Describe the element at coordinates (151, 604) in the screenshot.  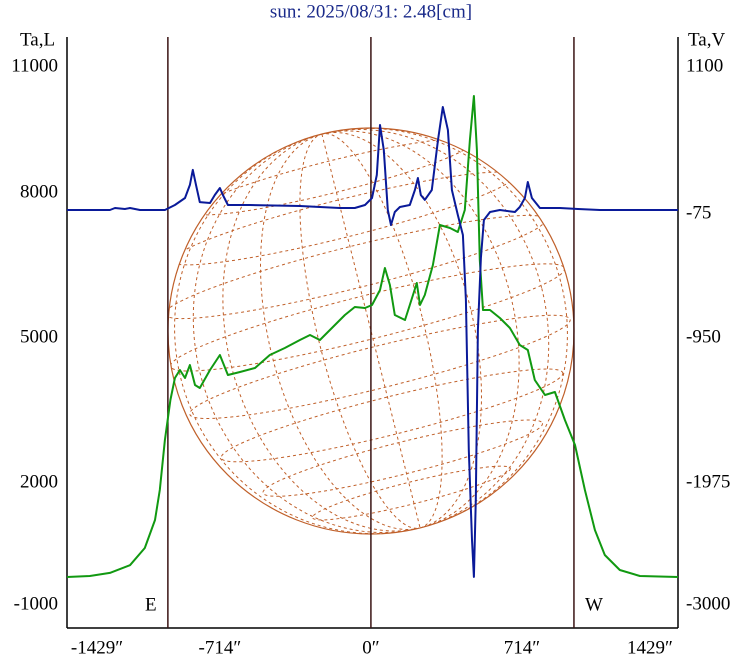
I see `annotation: E` at that location.